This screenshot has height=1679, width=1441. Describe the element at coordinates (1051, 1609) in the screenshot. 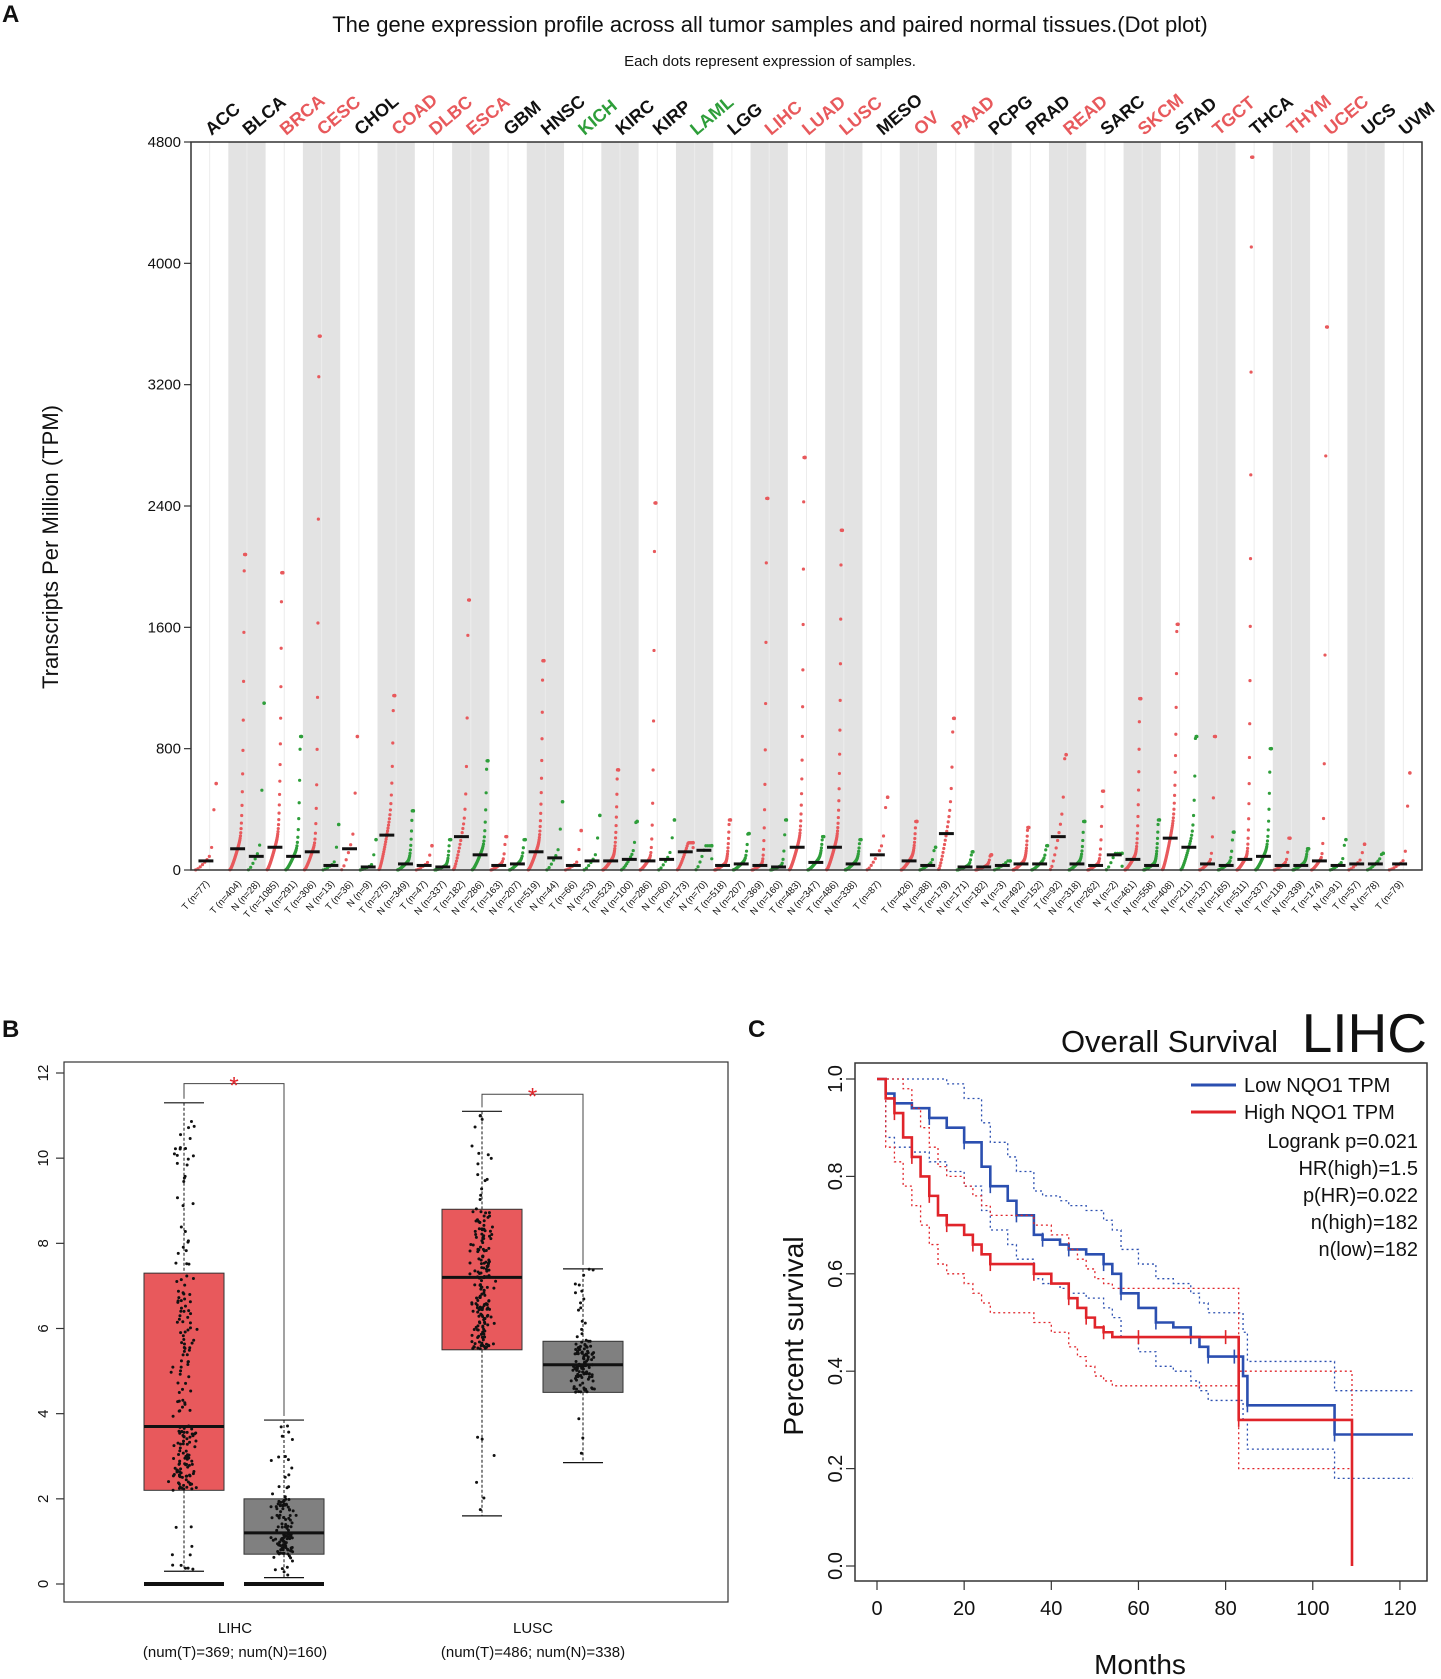

I see `x-tick-label: 40` at that location.